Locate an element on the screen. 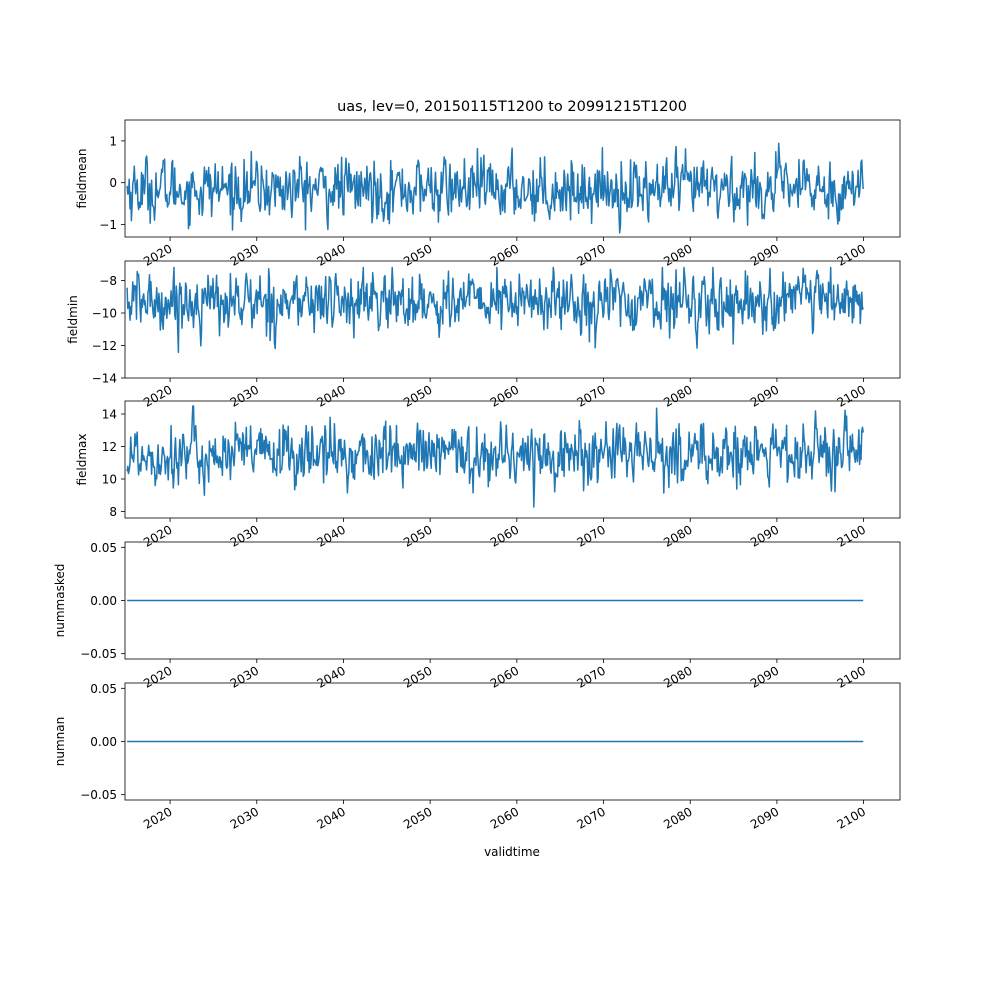 The height and width of the screenshot is (1000, 1000). y-tick-label: −12 is located at coordinates (104, 346).